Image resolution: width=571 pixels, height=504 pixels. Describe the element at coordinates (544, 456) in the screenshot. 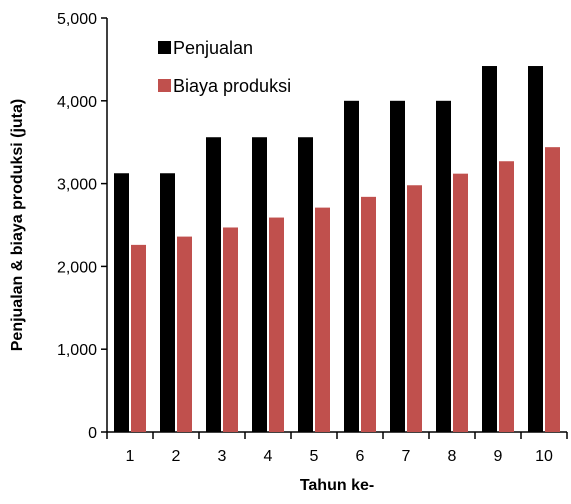

I see `x-tick-label: 10` at that location.